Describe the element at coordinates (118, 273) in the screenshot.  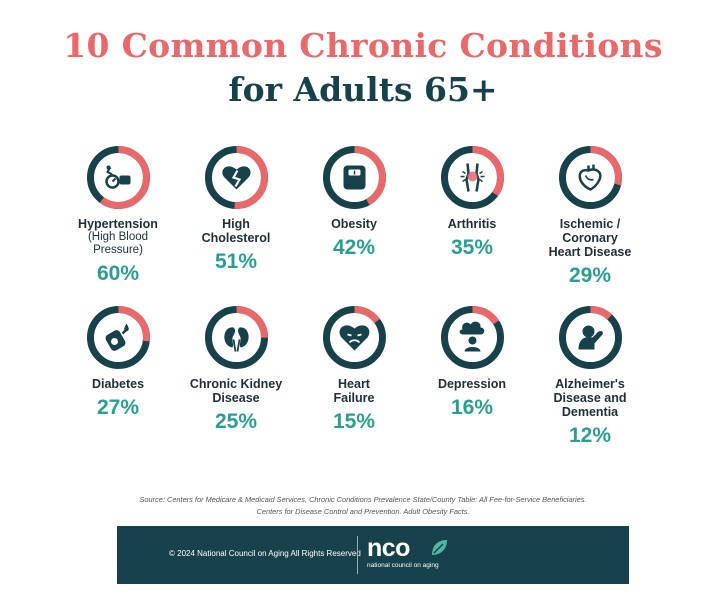
I see `condition-percent: 60%` at that location.